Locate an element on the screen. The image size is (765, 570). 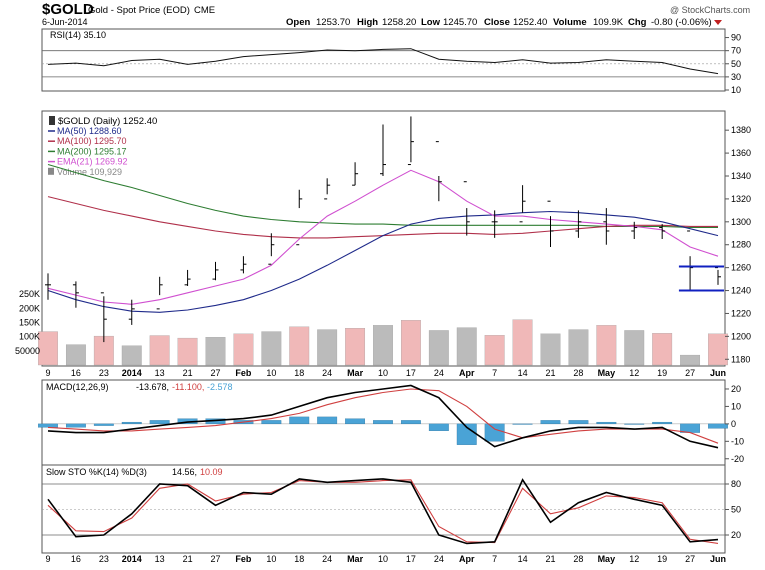
price-tick-label: 1360 is located at coordinates (741, 153).